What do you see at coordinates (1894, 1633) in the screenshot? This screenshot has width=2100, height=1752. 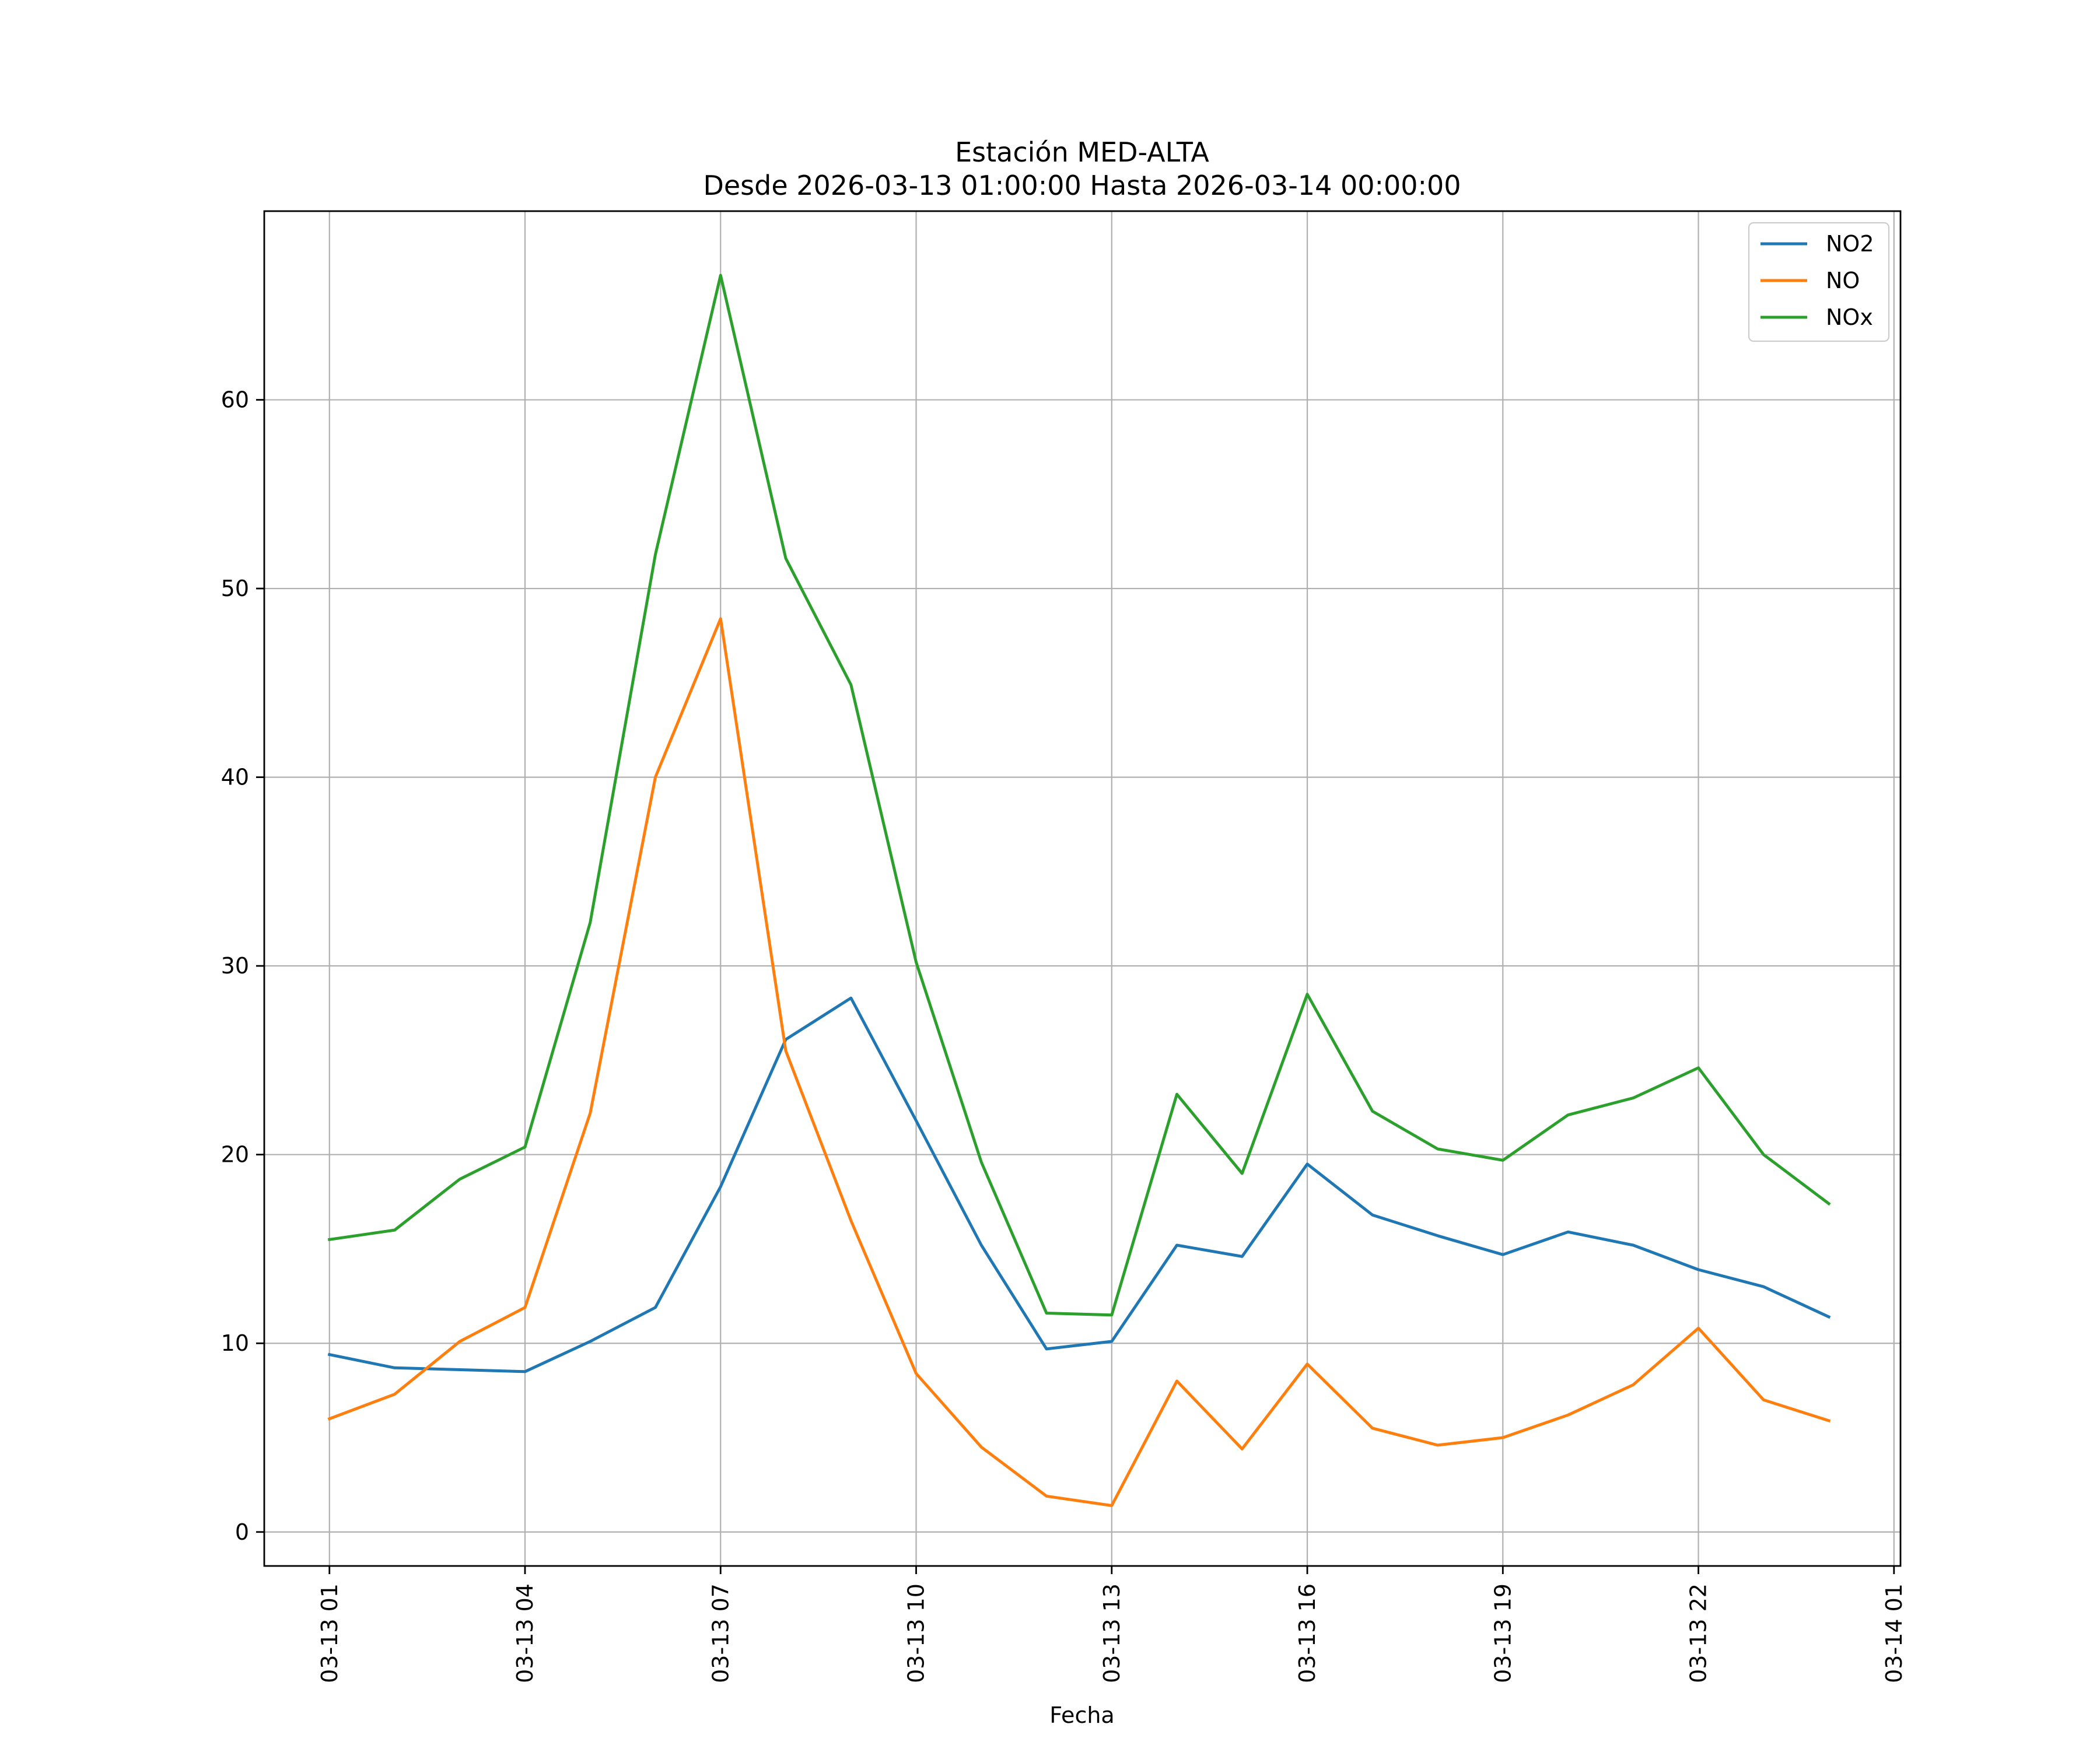 I see `x-tick-label: 03-14 01` at bounding box center [1894, 1633].